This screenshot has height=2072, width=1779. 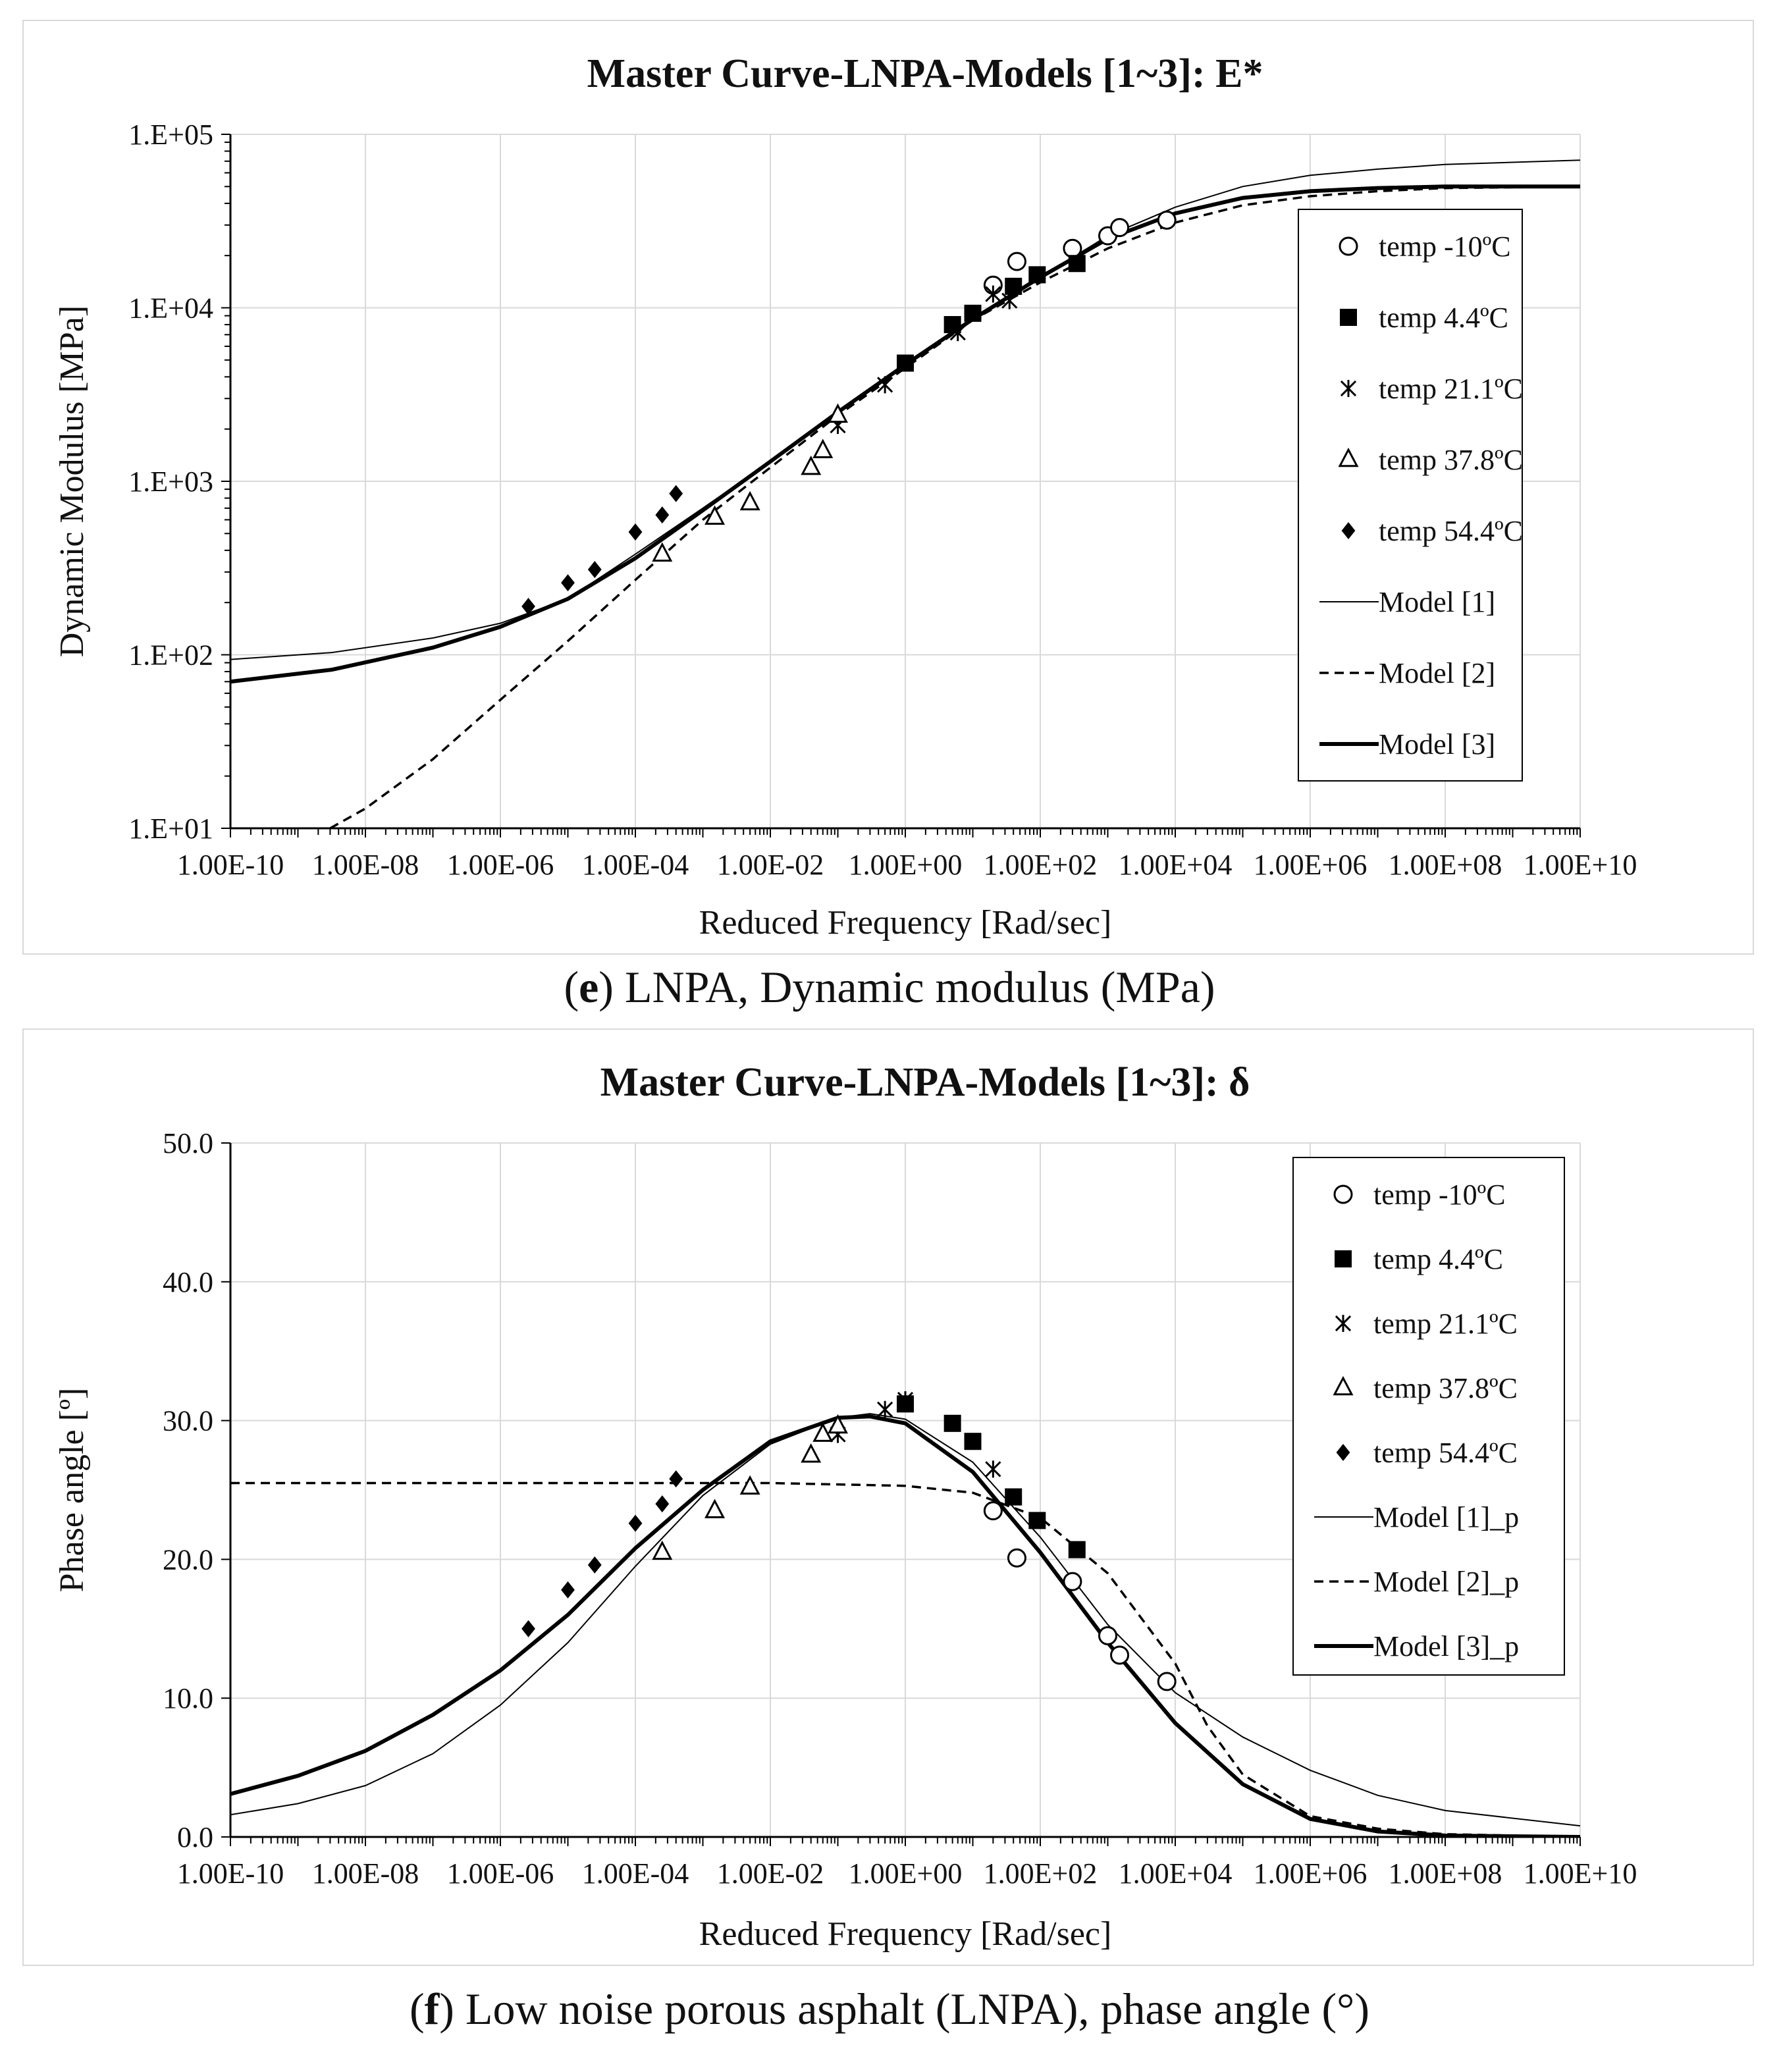 I want to click on chart-title: Master Curve-LNPA-Models [1~3]: δ, so click(x=925, y=1082).